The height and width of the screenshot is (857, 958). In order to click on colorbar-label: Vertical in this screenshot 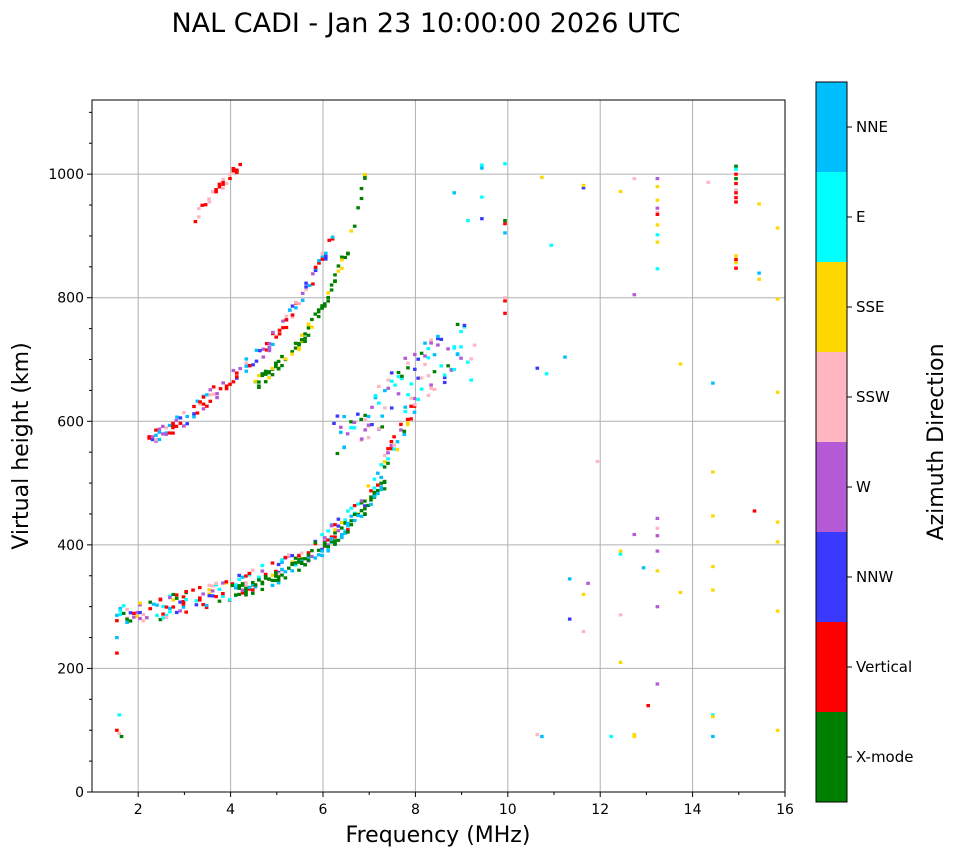, I will do `click(884, 667)`.